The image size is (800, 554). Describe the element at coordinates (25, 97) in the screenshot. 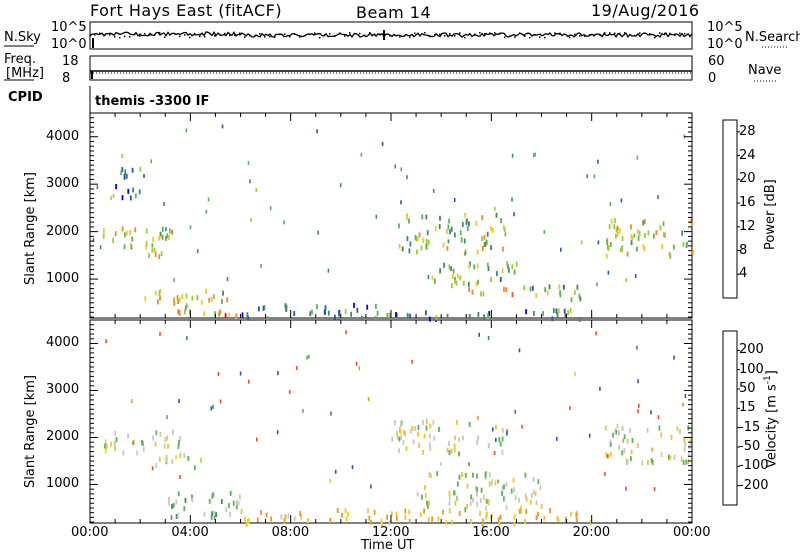

I see `cpid-label: CPID` at that location.